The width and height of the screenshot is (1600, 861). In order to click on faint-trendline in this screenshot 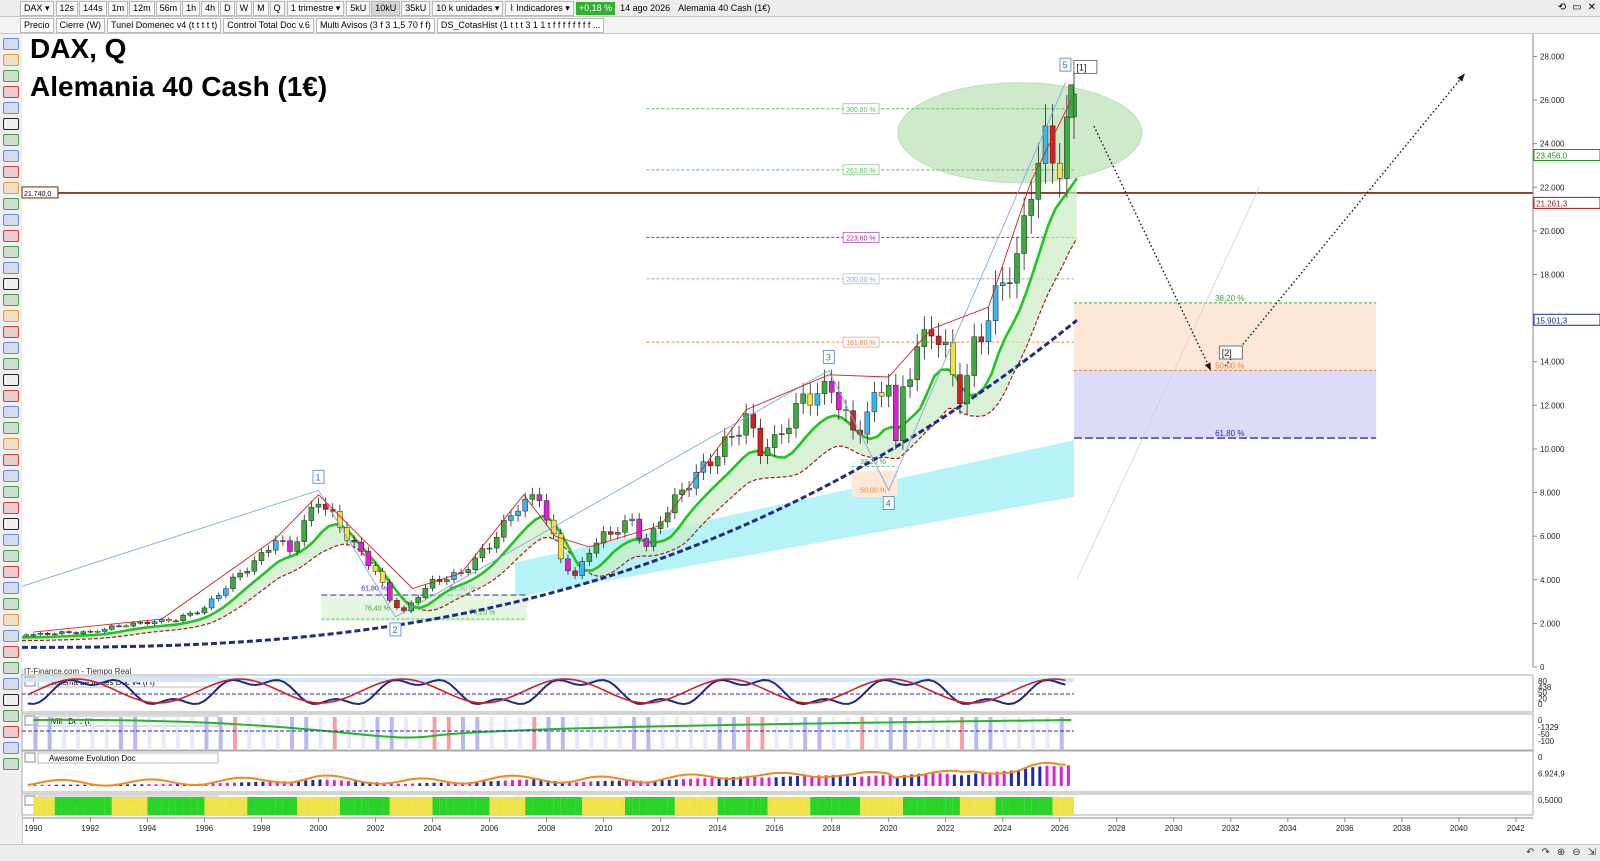, I will do `click(1168, 383)`.